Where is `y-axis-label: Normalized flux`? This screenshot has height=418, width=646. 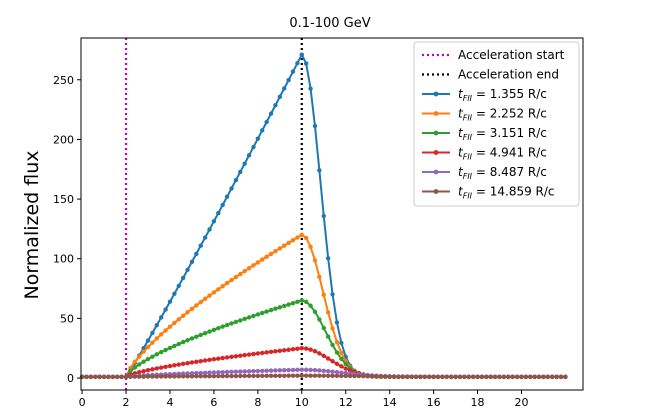 y-axis-label: Normalized flux is located at coordinates (32, 224).